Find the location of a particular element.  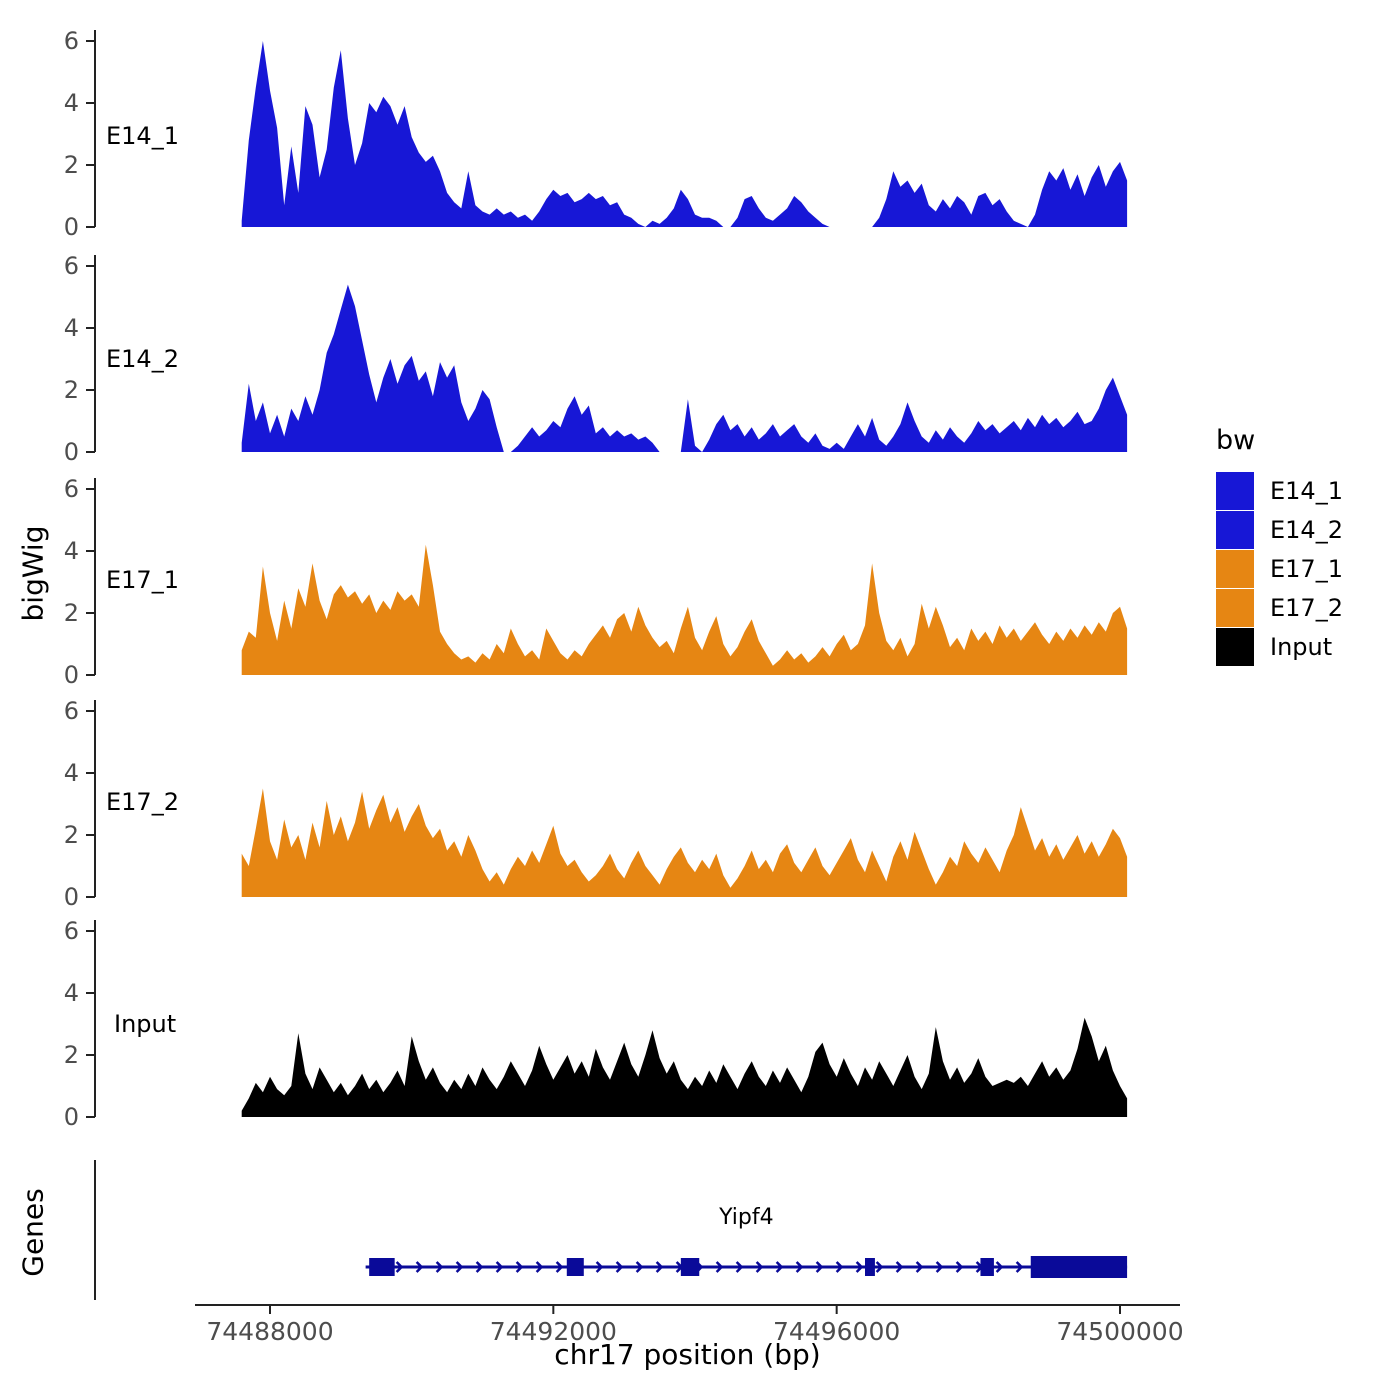

legend-item: E14_1 is located at coordinates (1279, 491).